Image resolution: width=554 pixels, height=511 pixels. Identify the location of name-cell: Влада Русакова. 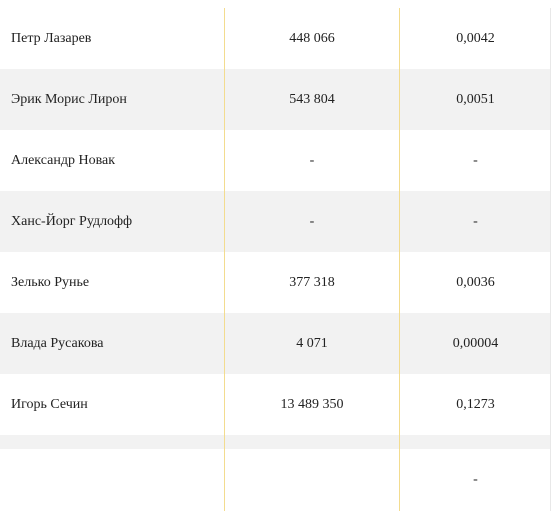
(57, 343).